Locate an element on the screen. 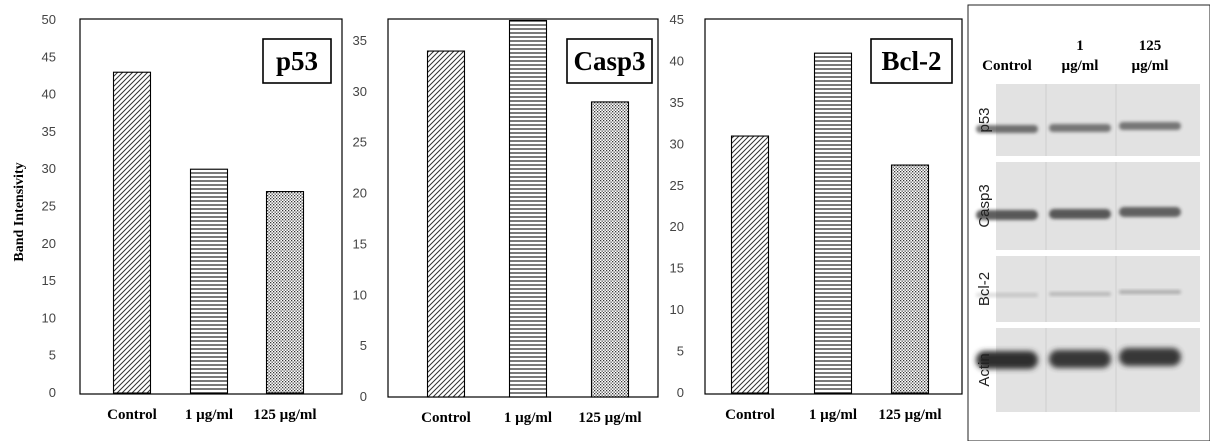 The image size is (1210, 446). chart-title: p53 is located at coordinates (297, 61).